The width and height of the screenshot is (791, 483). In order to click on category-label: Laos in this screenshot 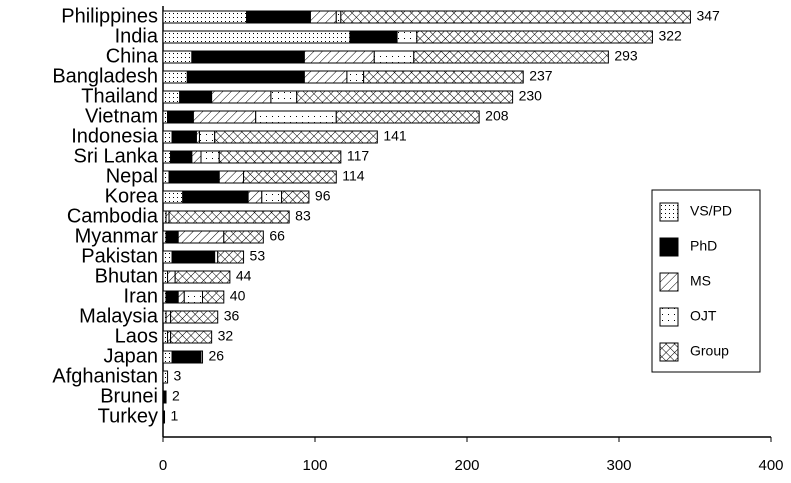, I will do `click(136, 336)`.